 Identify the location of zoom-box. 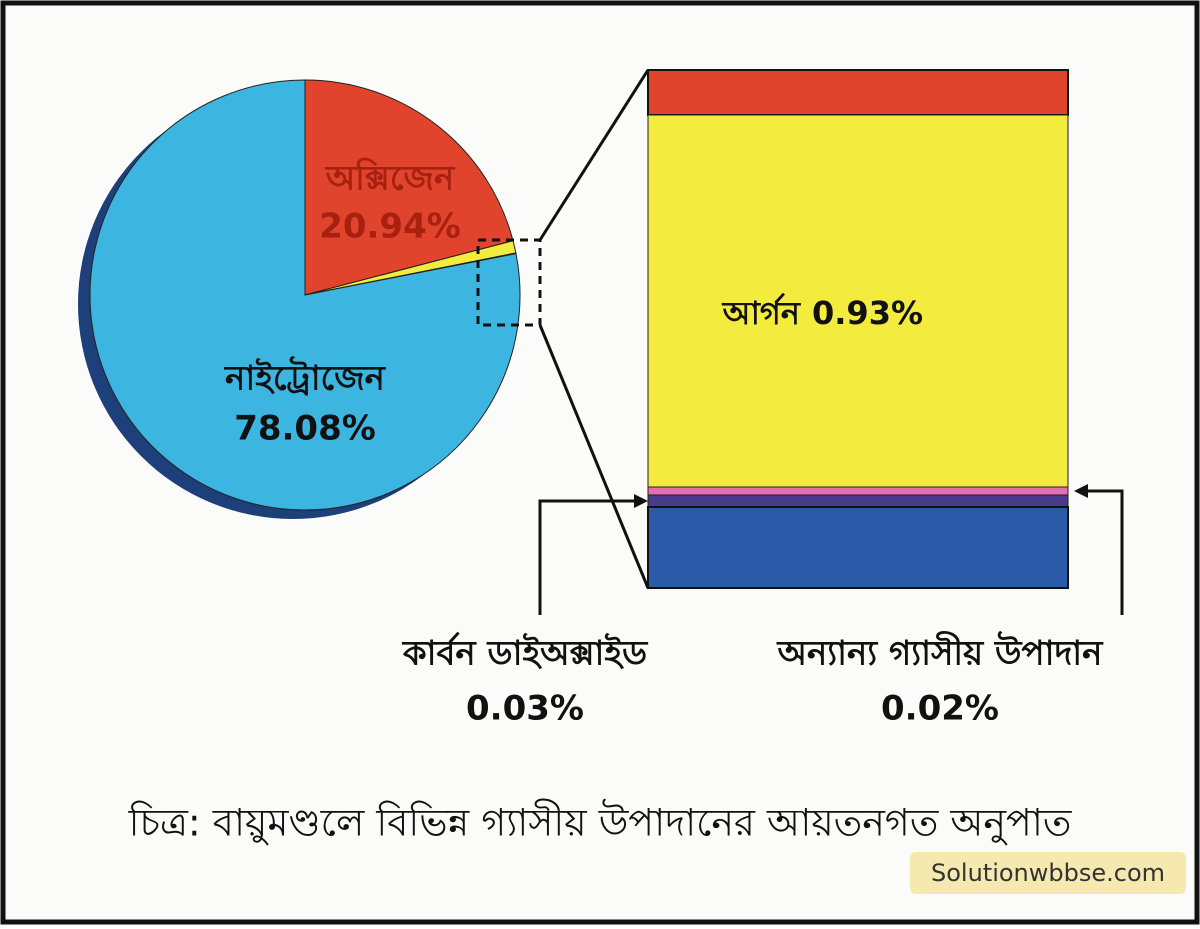
(509, 282).